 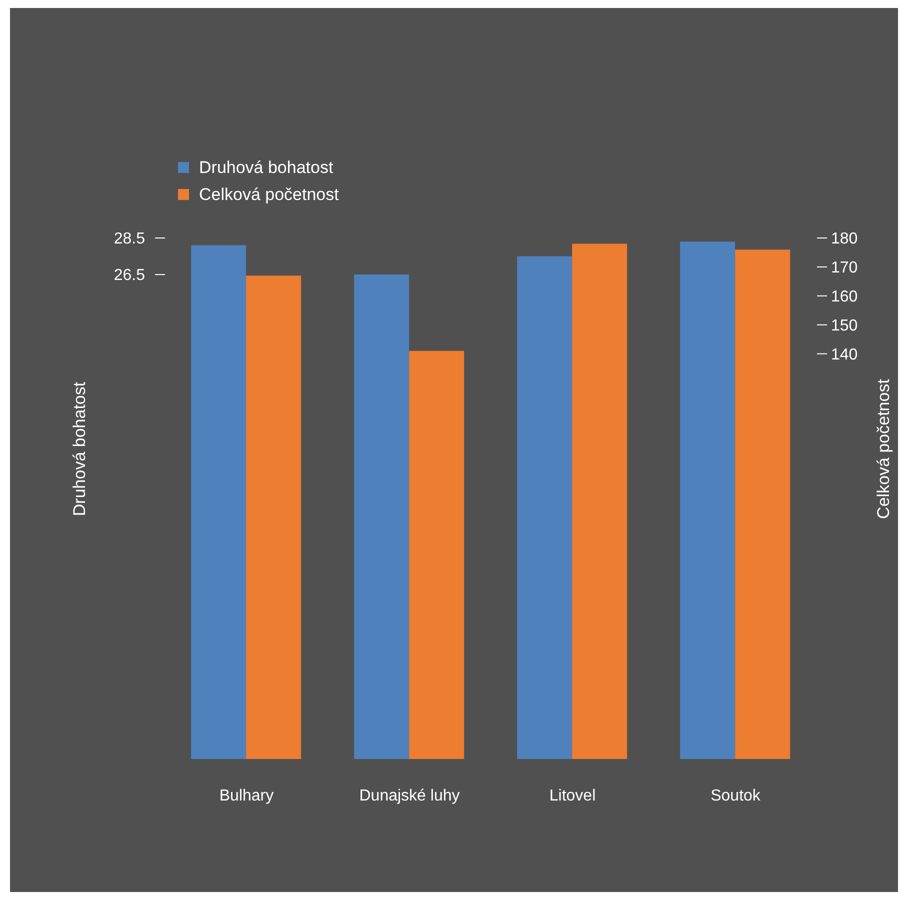 What do you see at coordinates (844, 355) in the screenshot?
I see `y2-tick-label: 140` at bounding box center [844, 355].